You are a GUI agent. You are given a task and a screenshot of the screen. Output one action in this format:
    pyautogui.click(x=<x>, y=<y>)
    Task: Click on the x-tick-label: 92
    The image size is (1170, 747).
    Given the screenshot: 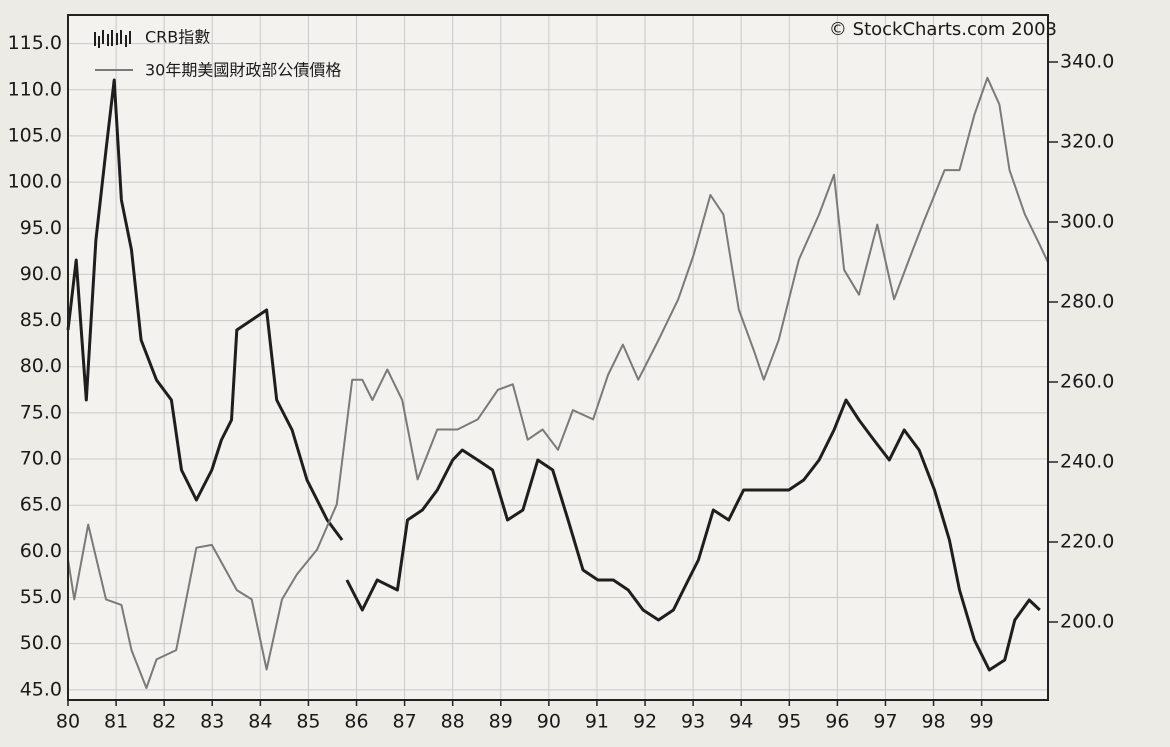 What is the action you would take?
    pyautogui.click(x=645, y=722)
    